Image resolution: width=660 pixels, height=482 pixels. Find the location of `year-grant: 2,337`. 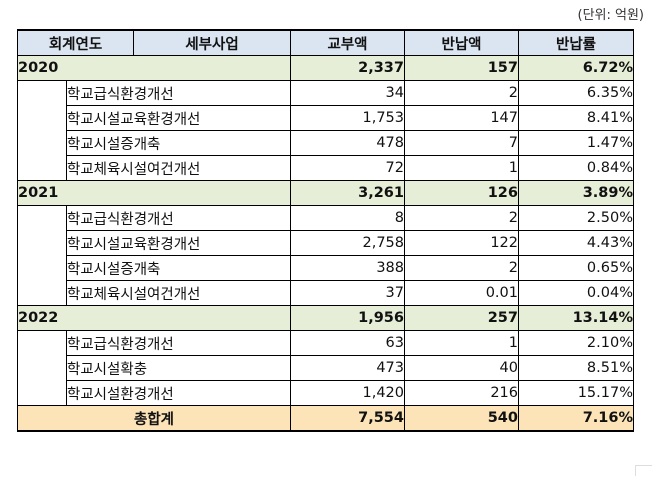

year-grant: 2,337 is located at coordinates (347, 68).